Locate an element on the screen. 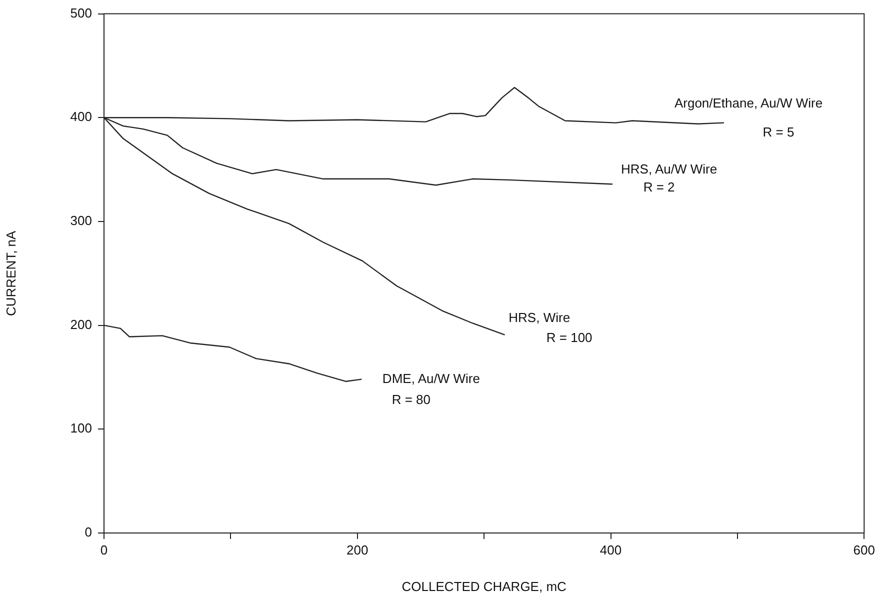  y-axis-title: CURRENT, nA is located at coordinates (10, 273).